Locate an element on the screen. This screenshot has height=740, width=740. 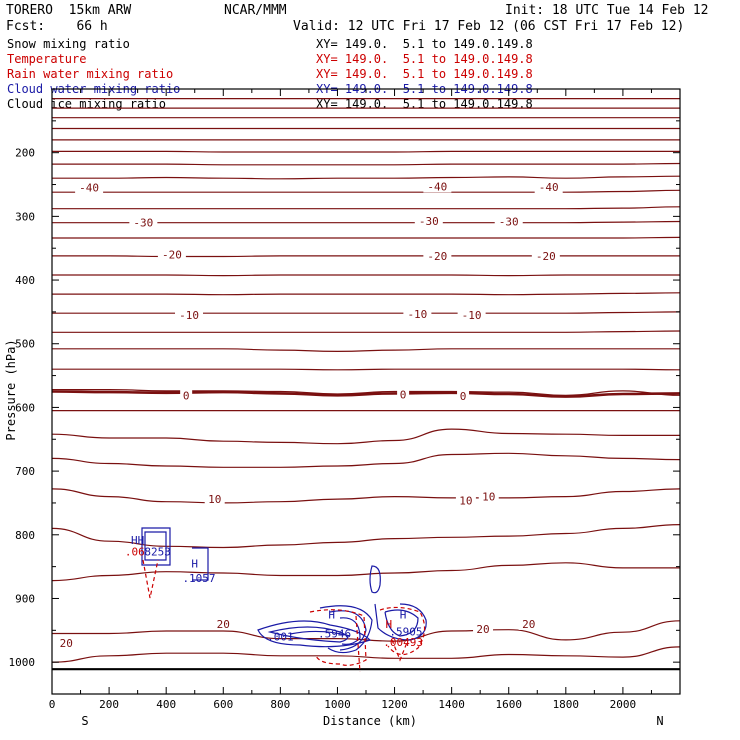
x-tick-label: 1600 is located at coordinates (508, 704).